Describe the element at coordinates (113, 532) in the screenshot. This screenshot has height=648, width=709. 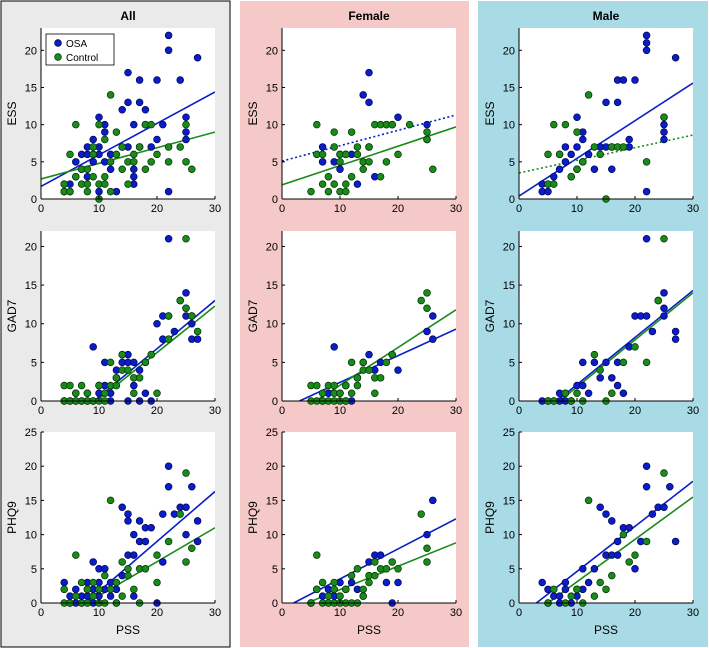
I see `subplot-6: 0 10 20 30 0 5 10 15 20 25 PHQ9 PSS` at that location.